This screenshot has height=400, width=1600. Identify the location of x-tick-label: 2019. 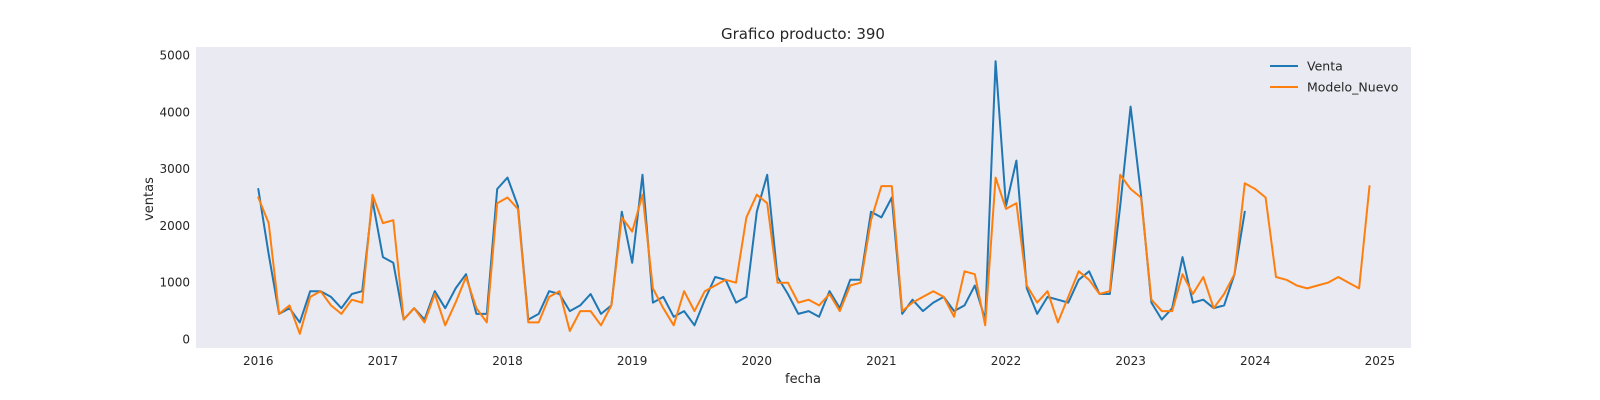
(632, 361).